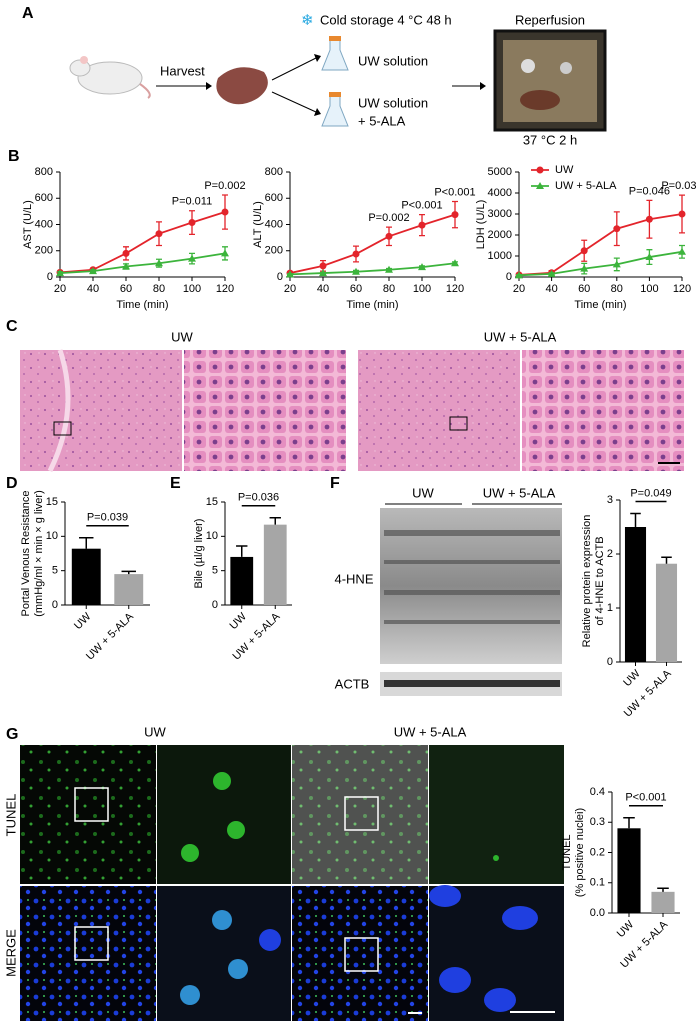 Image resolution: width=696 pixels, height=1021 pixels. What do you see at coordinates (335, 55) in the screenshot?
I see `flask` at bounding box center [335, 55].